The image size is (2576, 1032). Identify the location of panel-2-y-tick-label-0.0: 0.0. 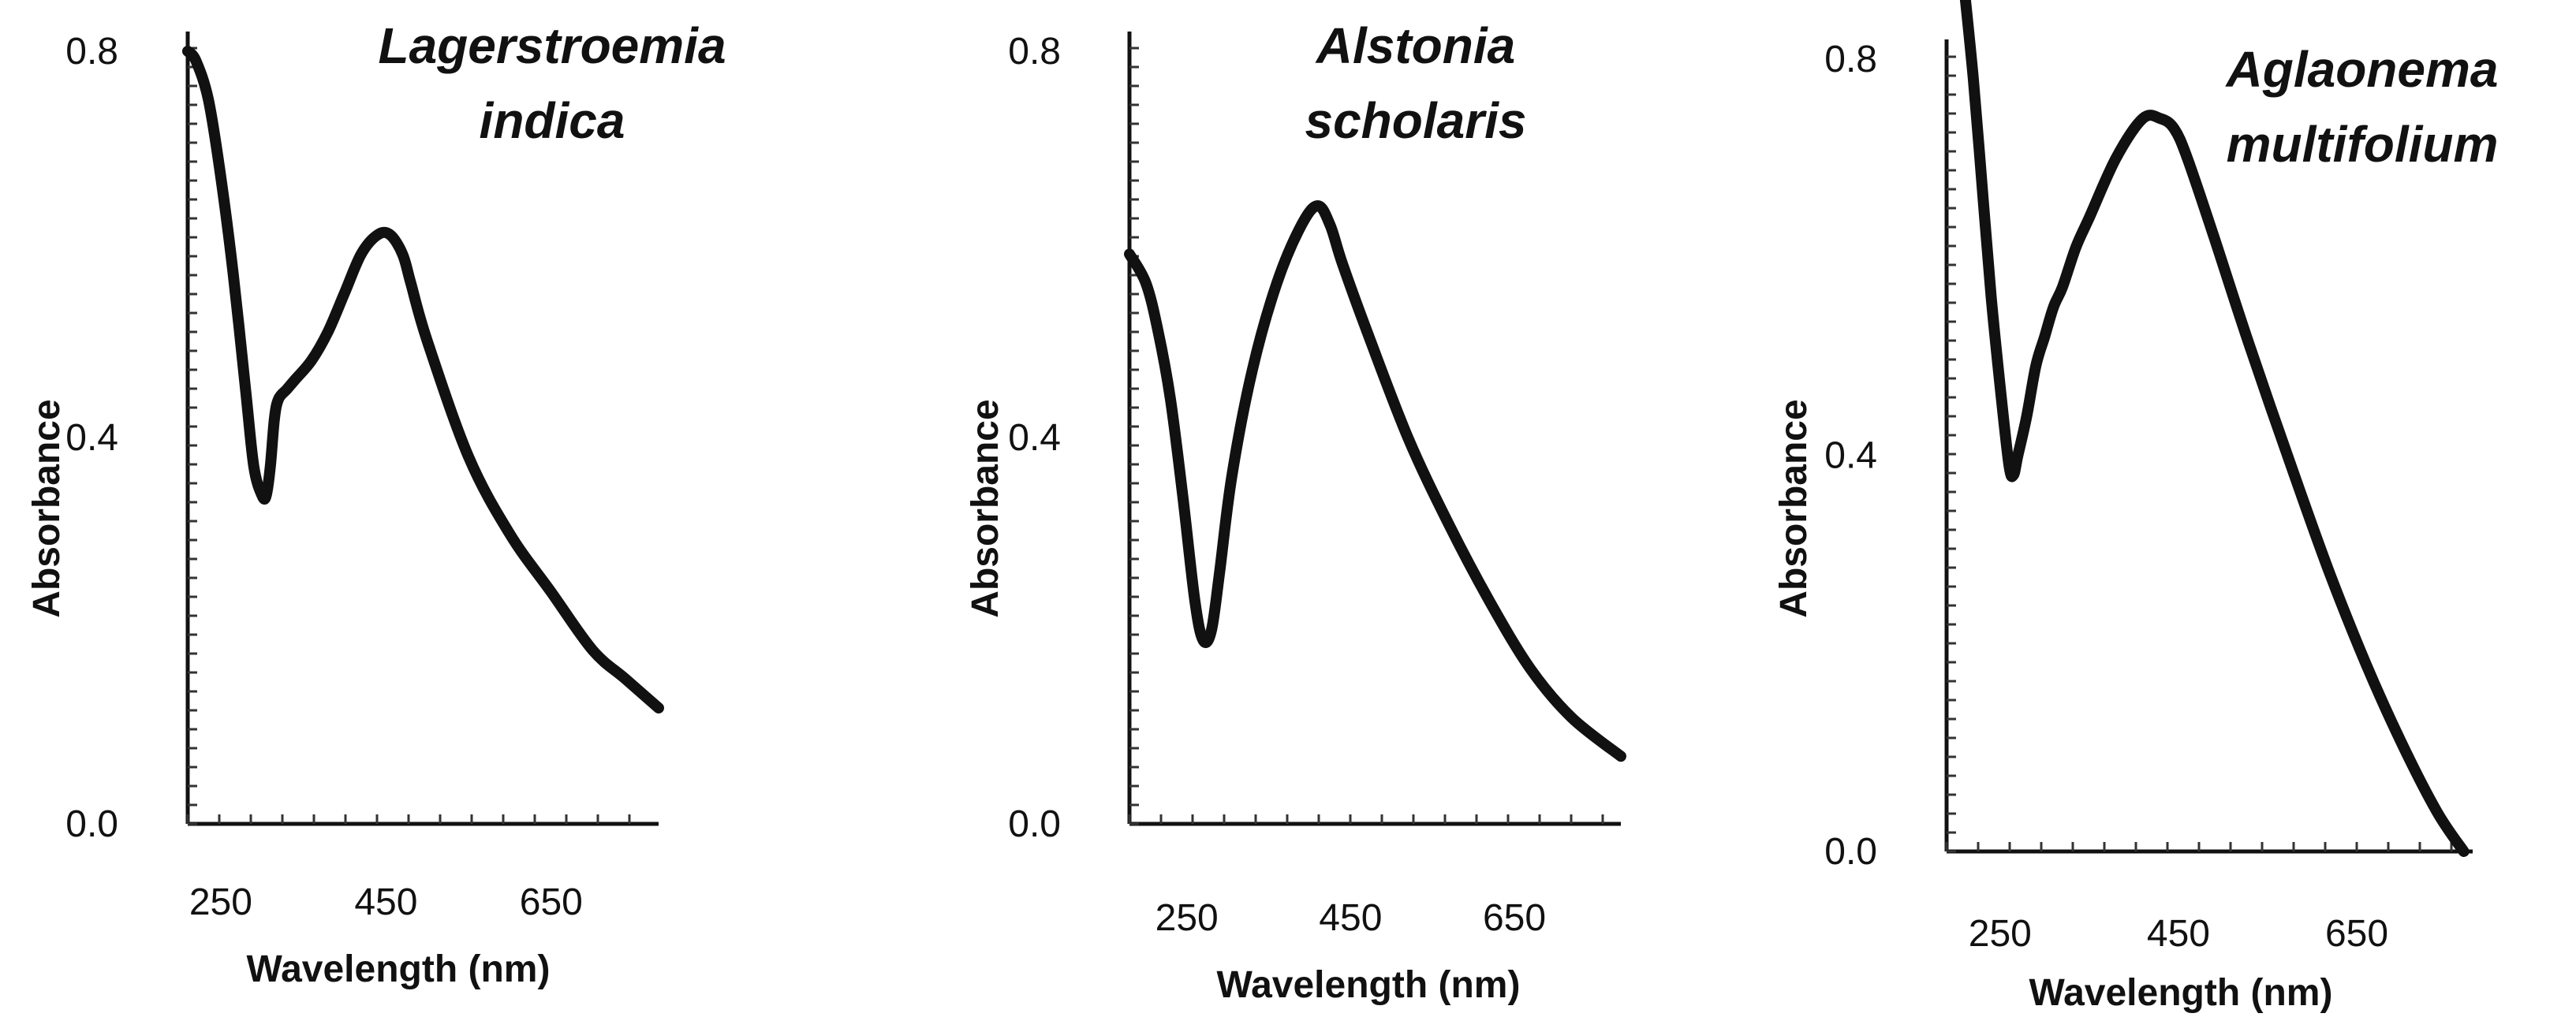
(1034, 824).